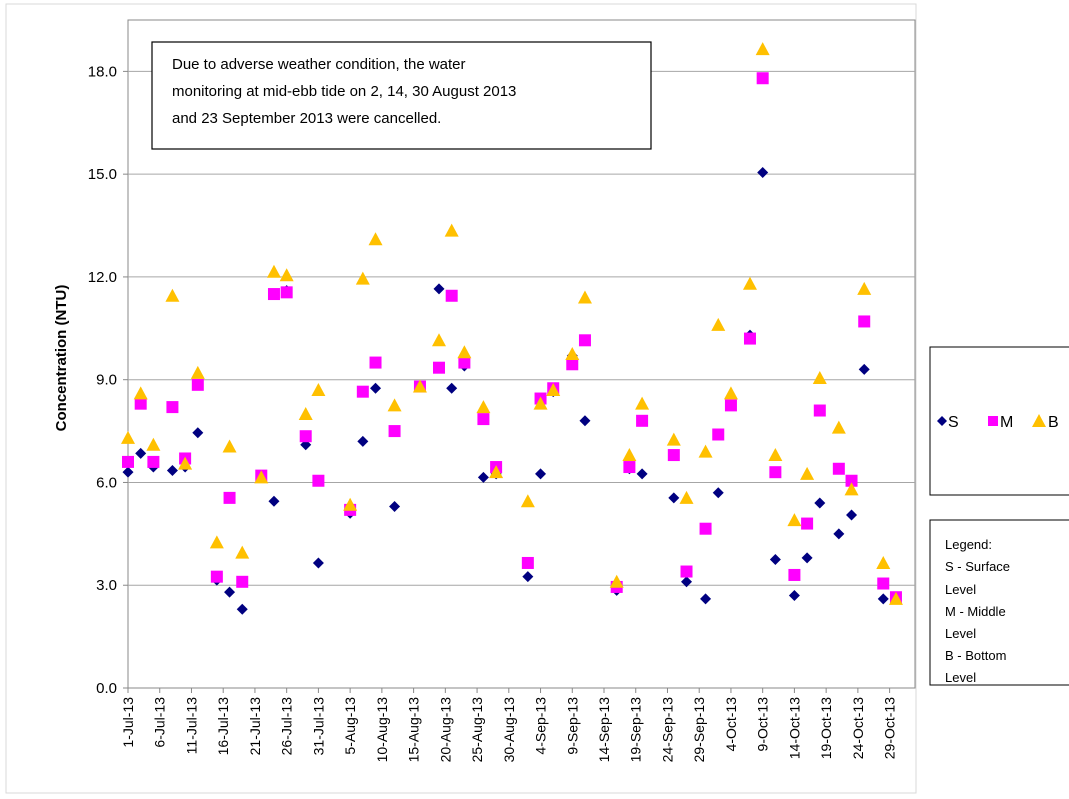 The image size is (1069, 799). What do you see at coordinates (541, 726) in the screenshot?
I see `x-tick-label: 4-Sep-13` at bounding box center [541, 726].